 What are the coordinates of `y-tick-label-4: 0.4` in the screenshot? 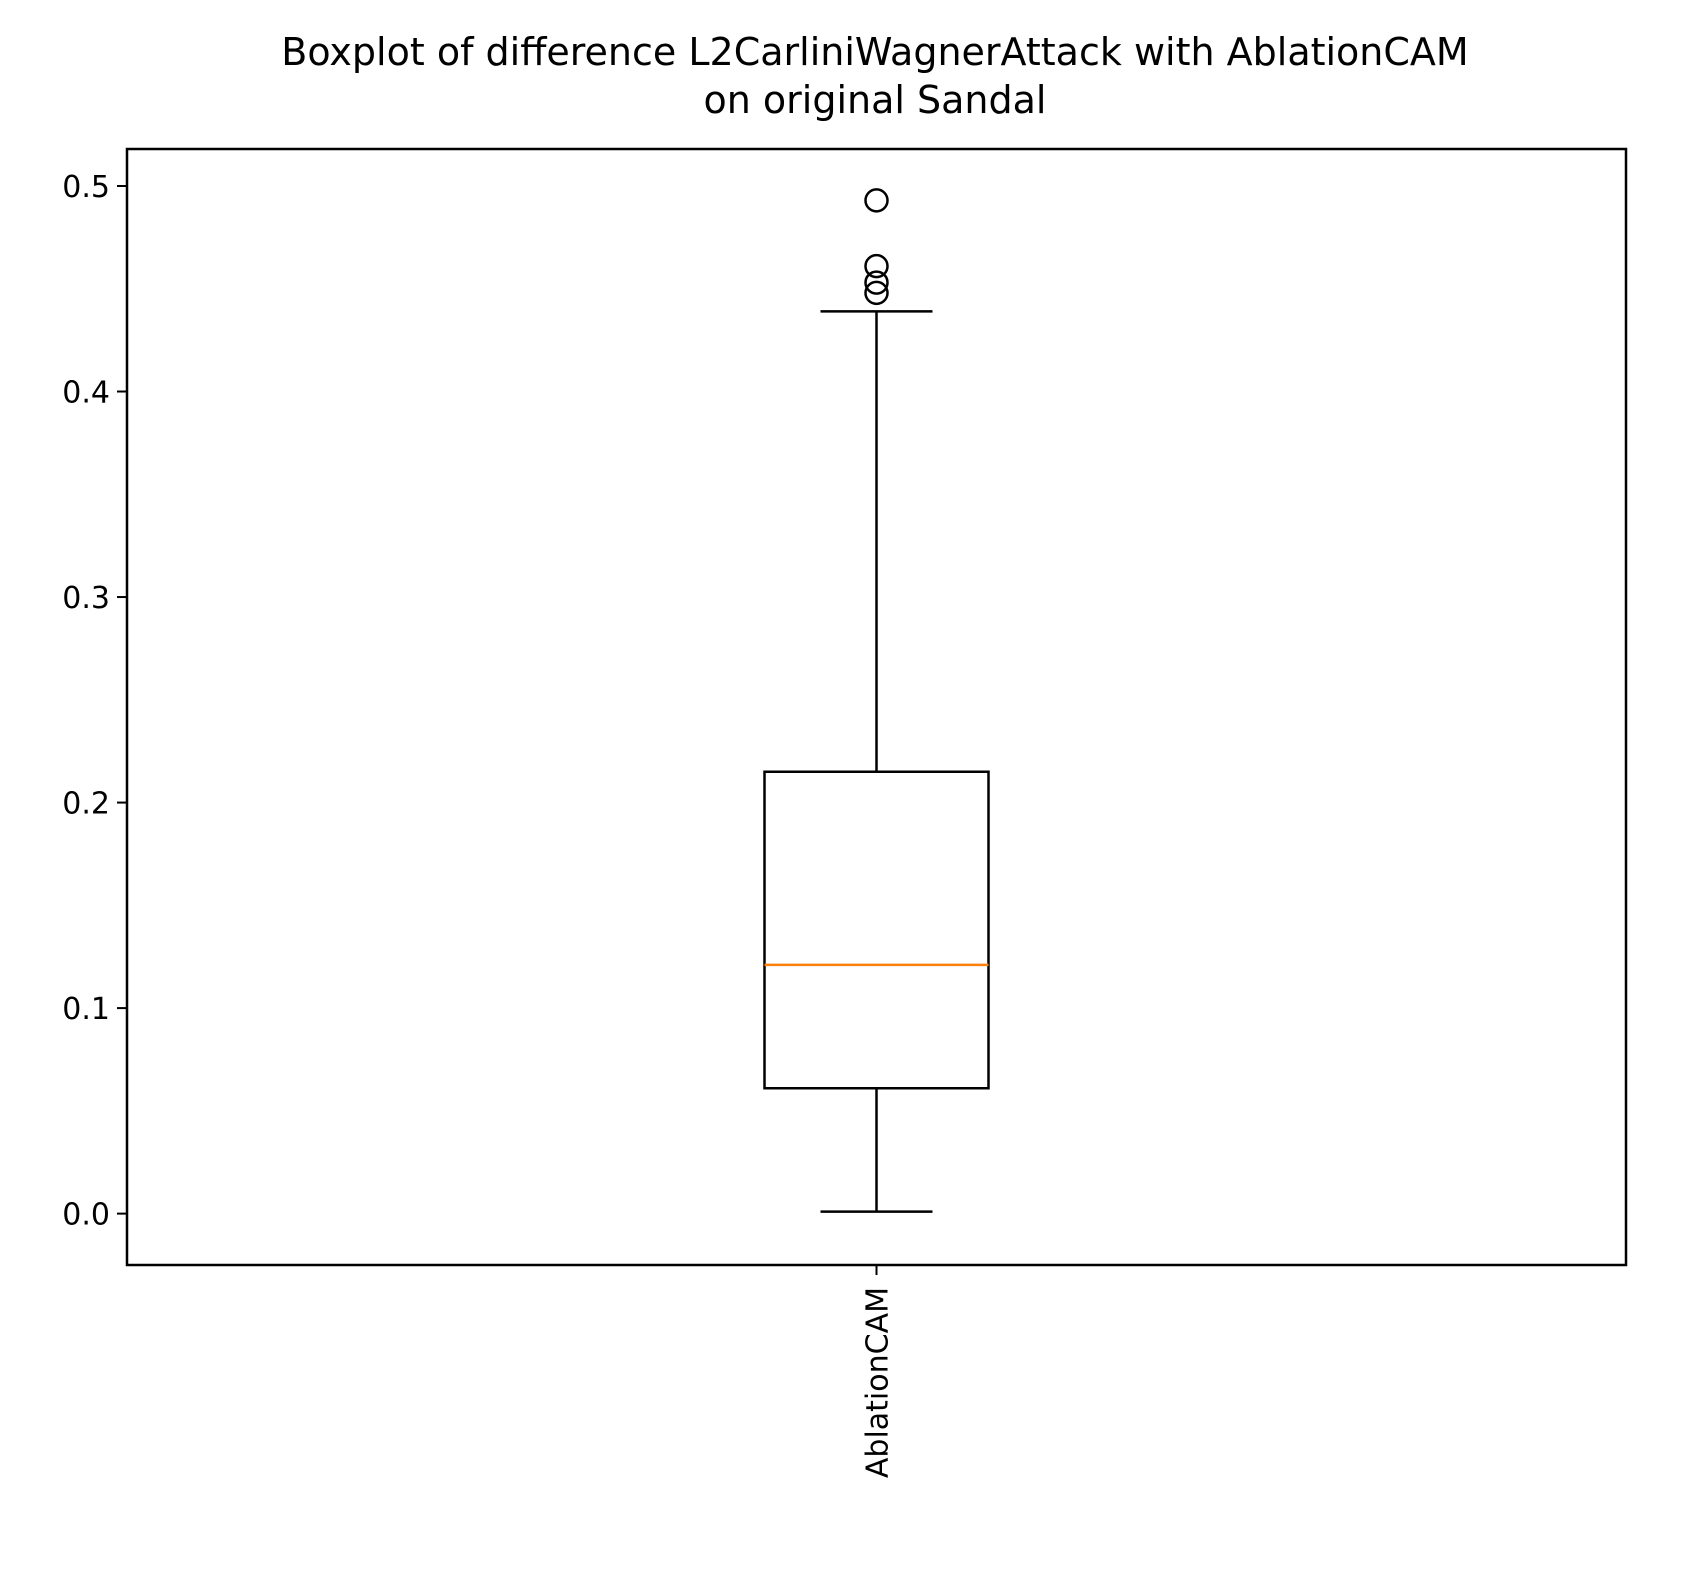 It's located at (86, 393).